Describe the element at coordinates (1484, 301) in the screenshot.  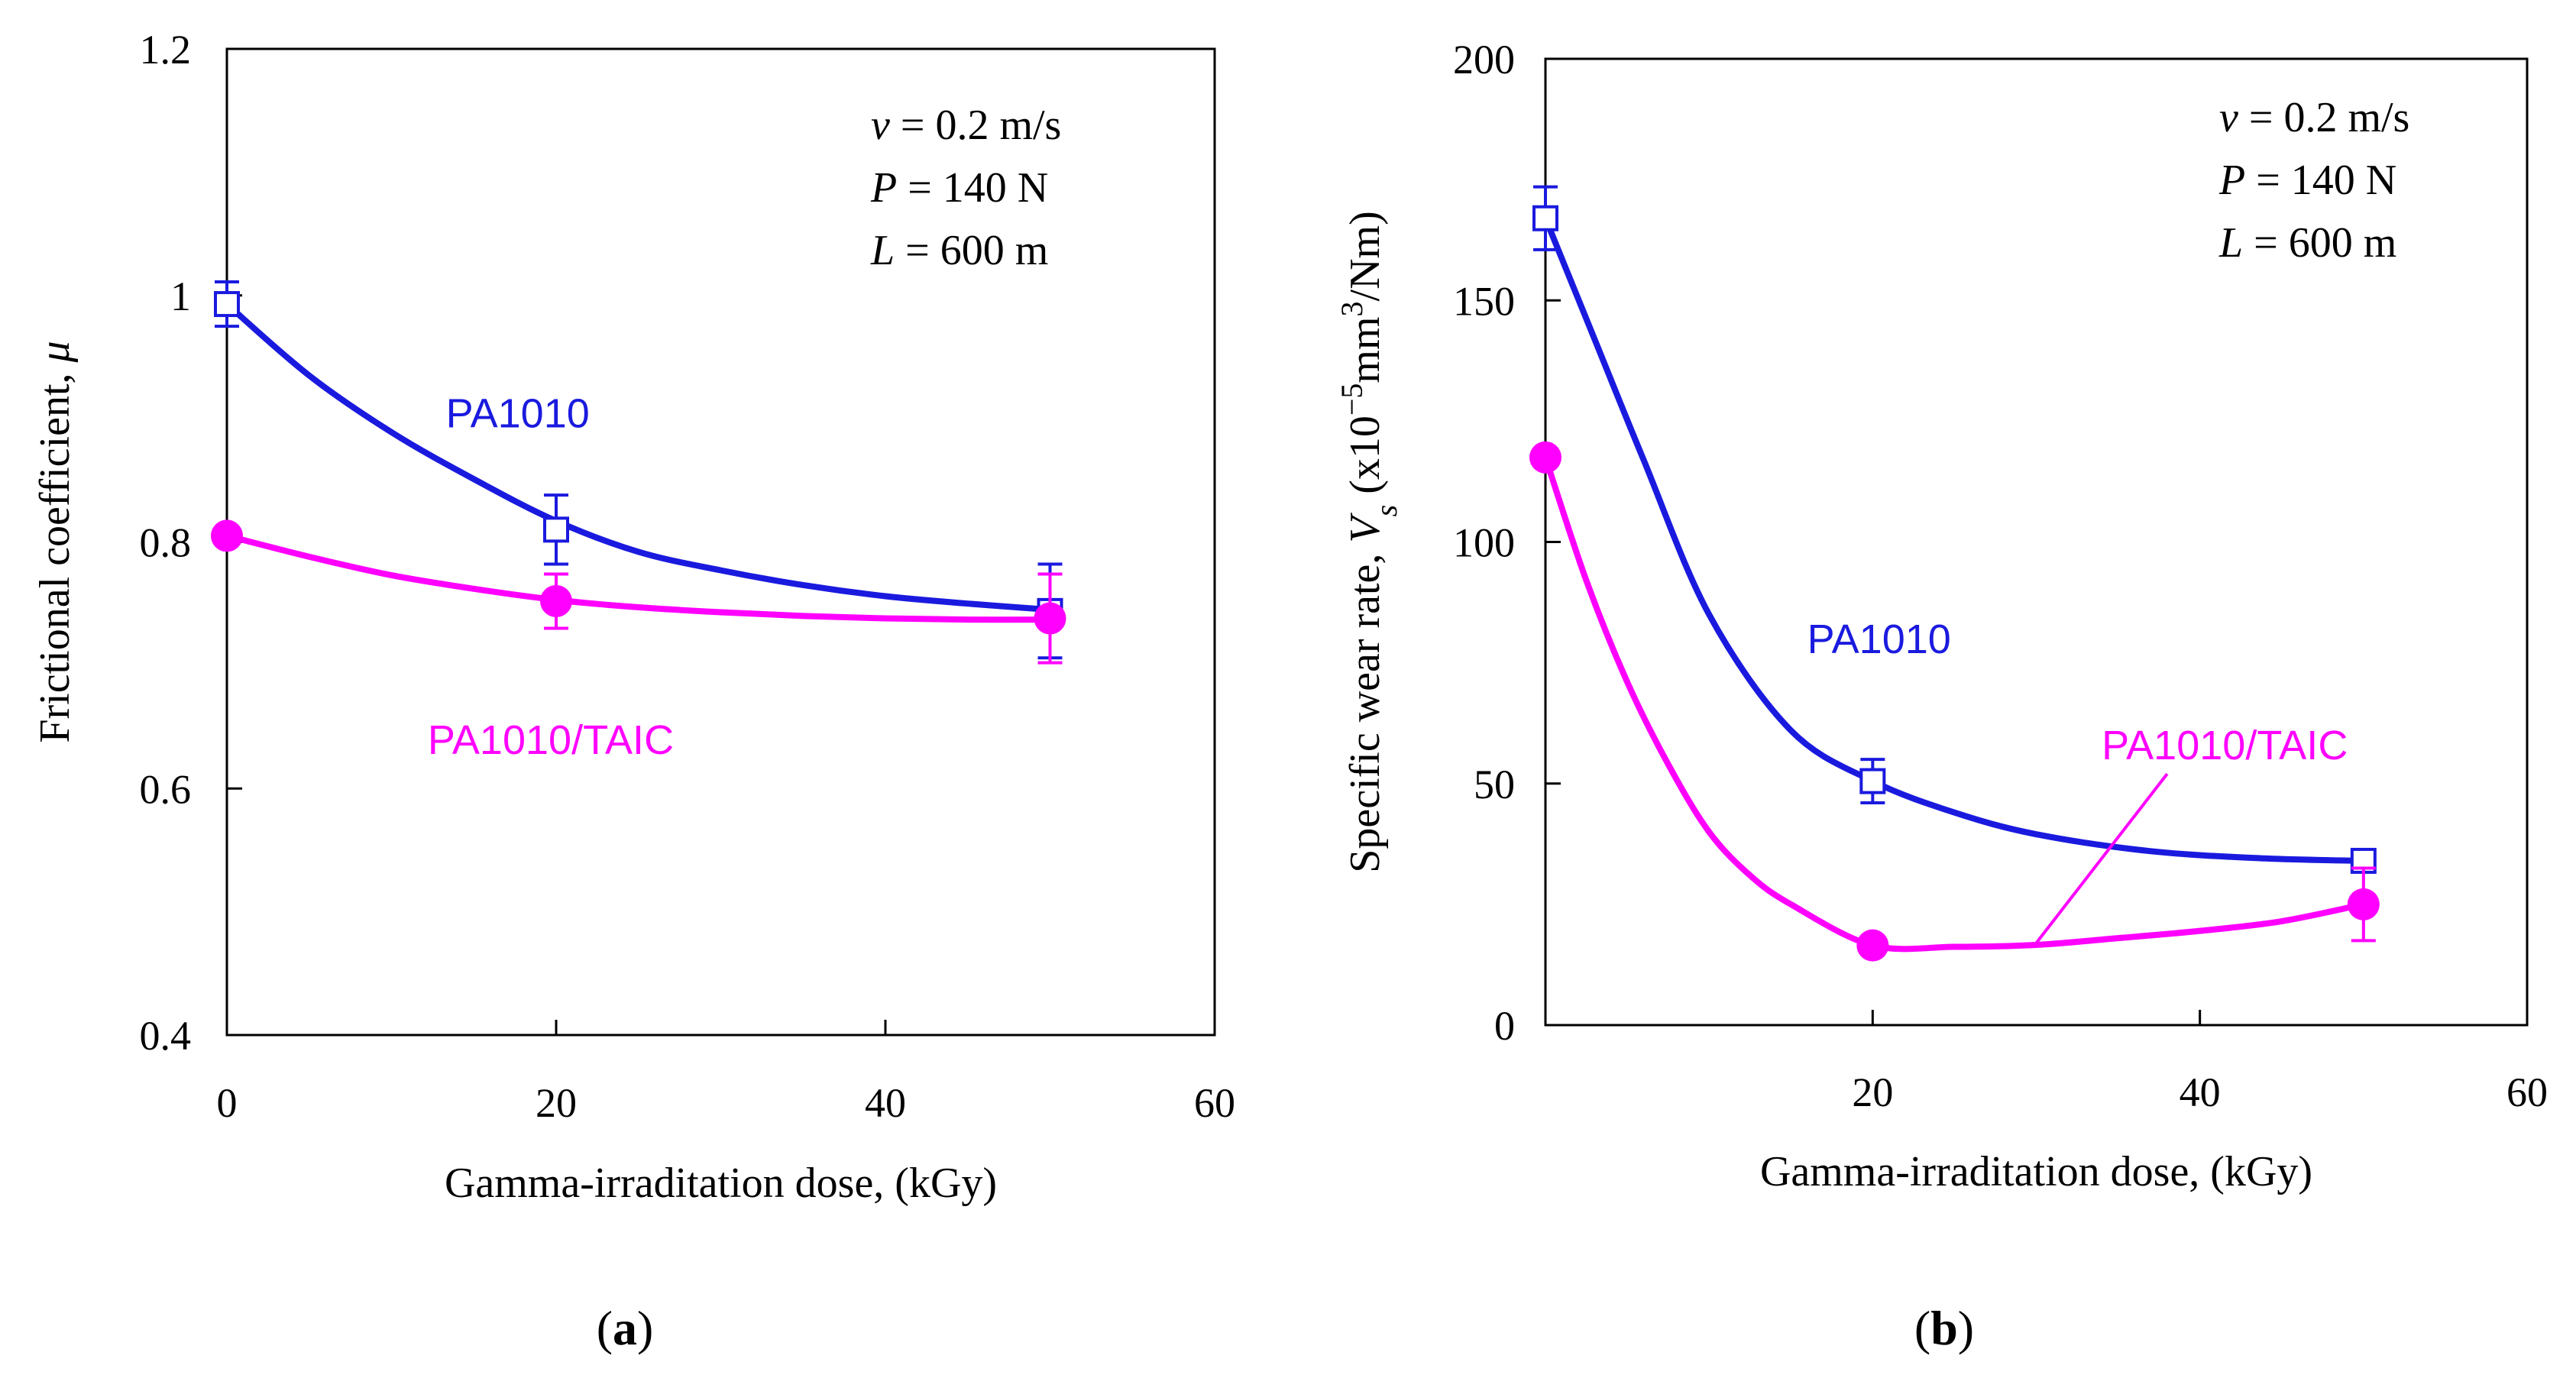
I see `y-tick-label: 150` at that location.